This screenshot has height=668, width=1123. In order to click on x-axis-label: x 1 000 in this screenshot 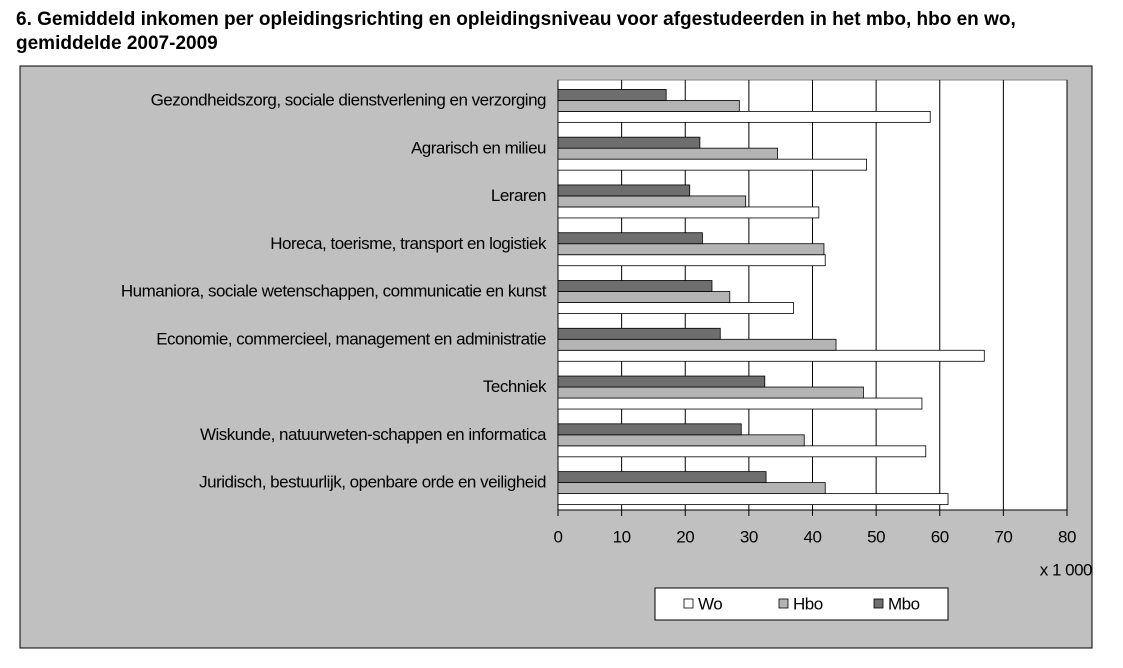, I will do `click(1066, 569)`.